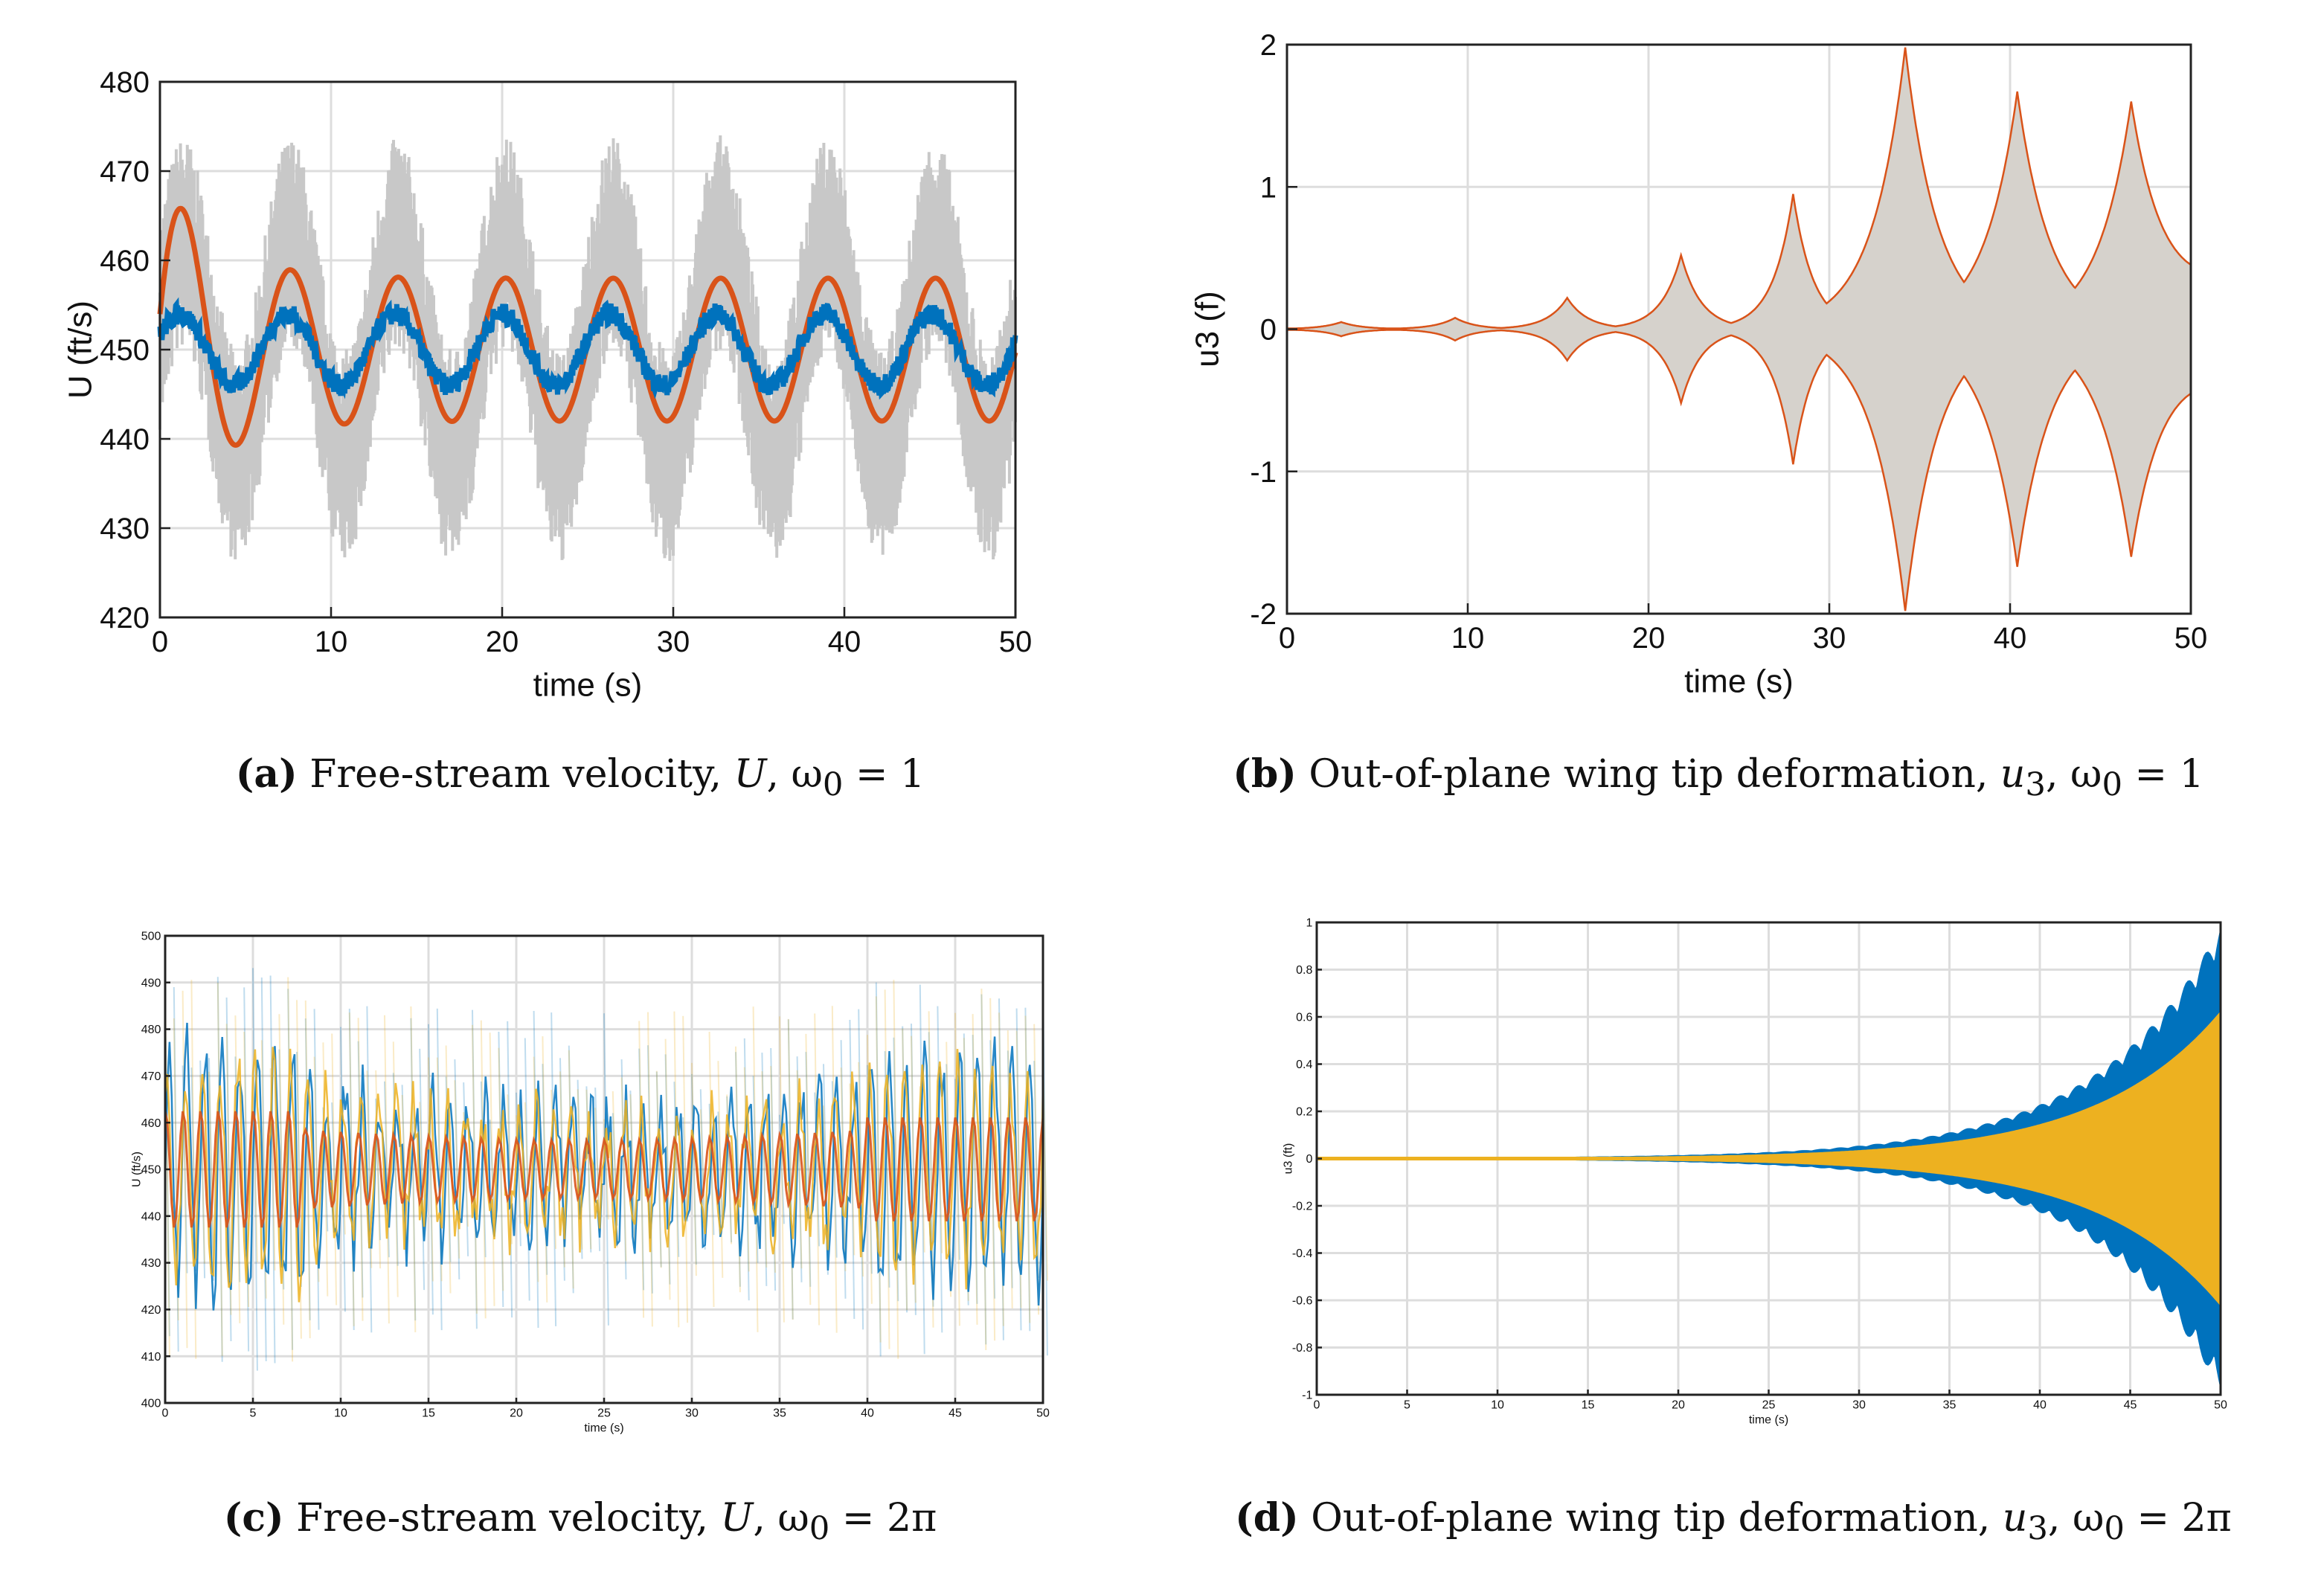 Image resolution: width=2324 pixels, height=1577 pixels. I want to click on y-tick-label: 0.4, so click(1304, 1065).